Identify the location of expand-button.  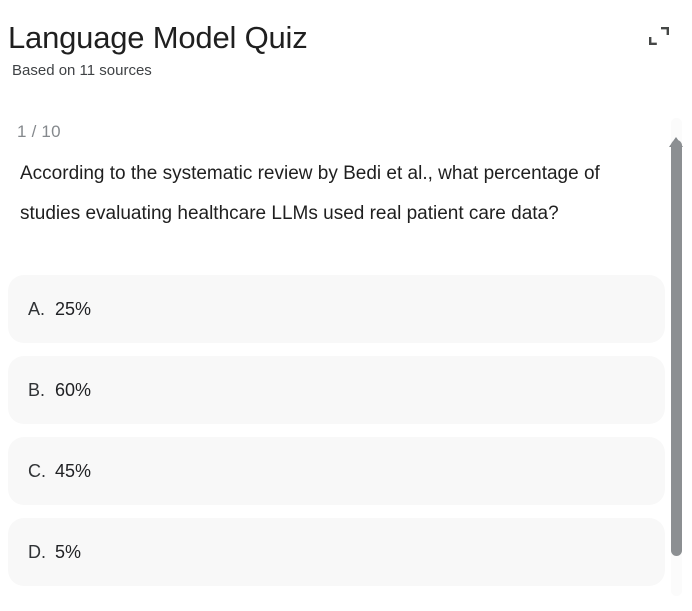
(659, 36).